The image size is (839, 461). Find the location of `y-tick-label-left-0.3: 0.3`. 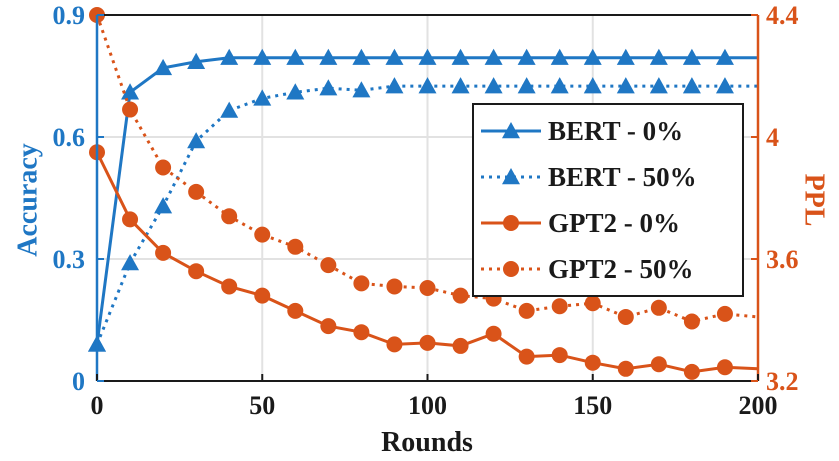

y-tick-label-left-0.3: 0.3 is located at coordinates (69, 259).